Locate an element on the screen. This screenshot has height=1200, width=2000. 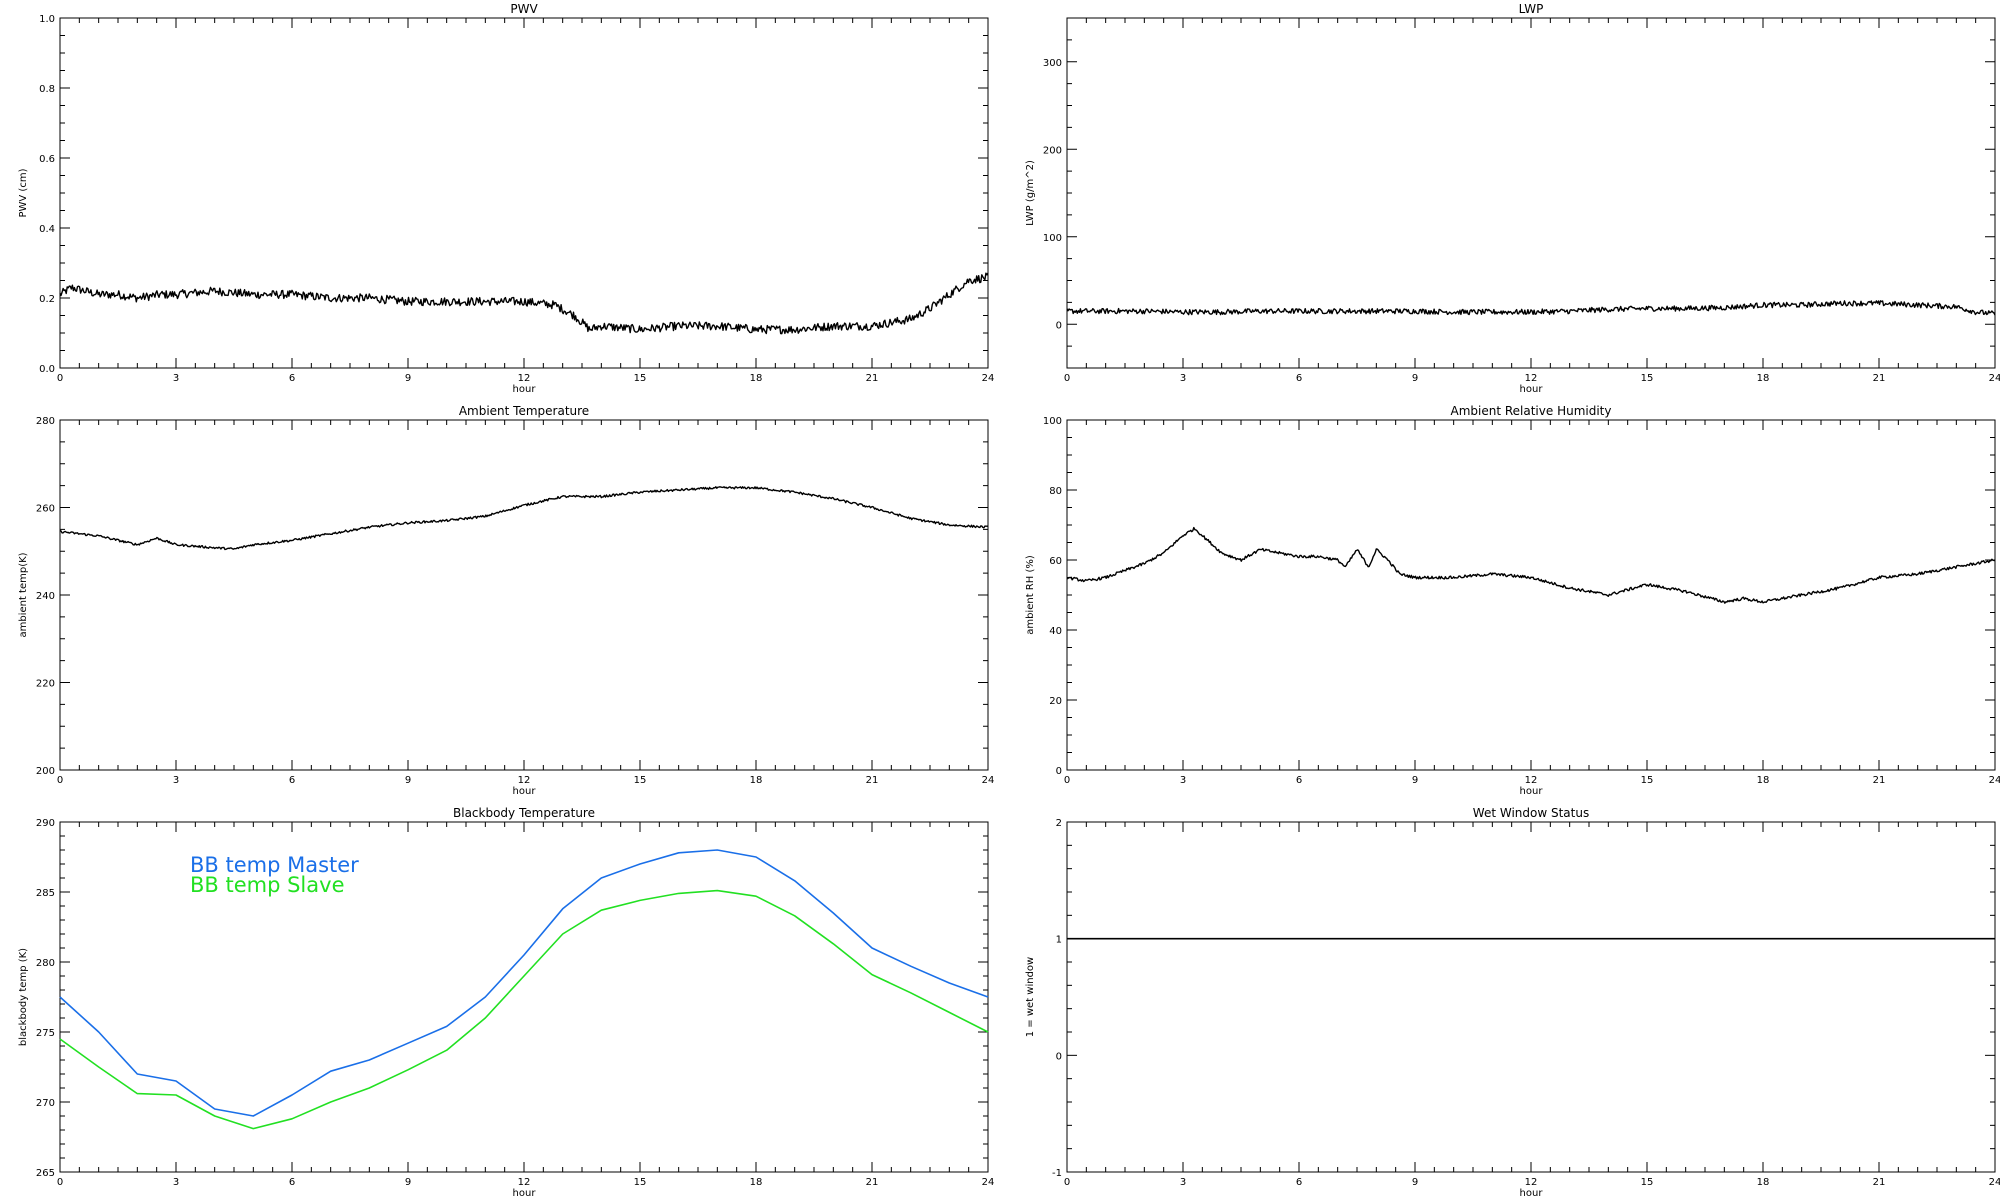
y-tick-label: 300 is located at coordinates (1052, 63).